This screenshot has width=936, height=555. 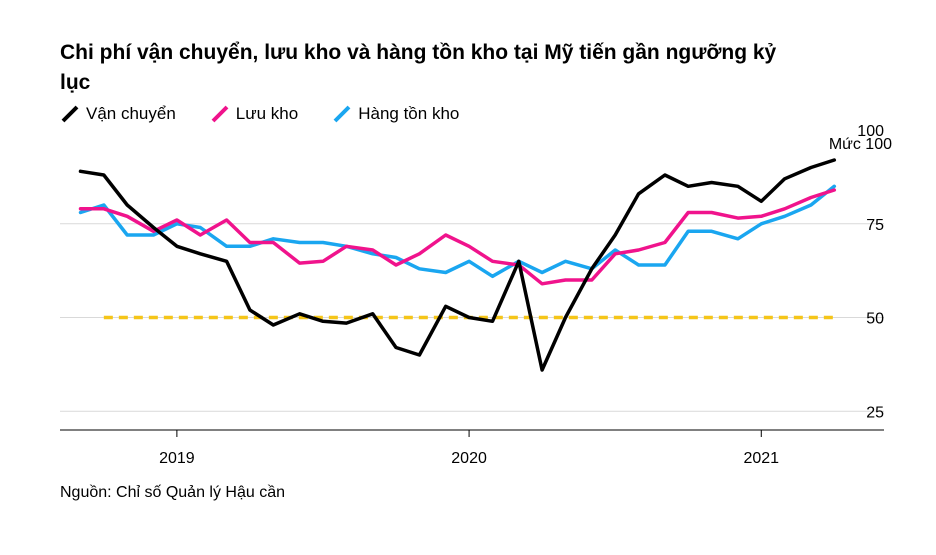 What do you see at coordinates (173, 492) in the screenshot?
I see `source-note: Nguồn: Chỉ số Quản lý Hậu cần` at bounding box center [173, 492].